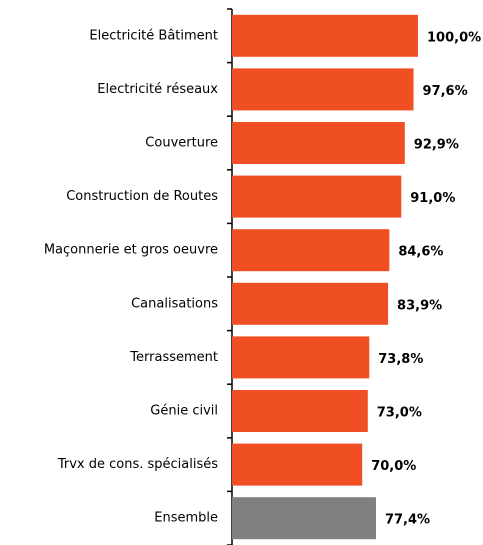  I want to click on value-label: 91,0%, so click(432, 198).